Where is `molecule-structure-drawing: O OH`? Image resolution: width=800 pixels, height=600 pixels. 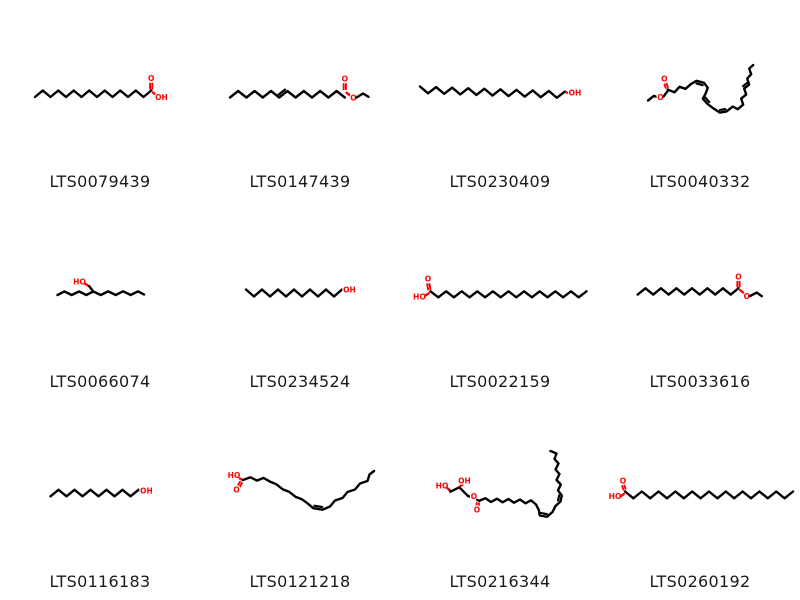
molecule-structure-drawing: O OH is located at coordinates (101, 88).